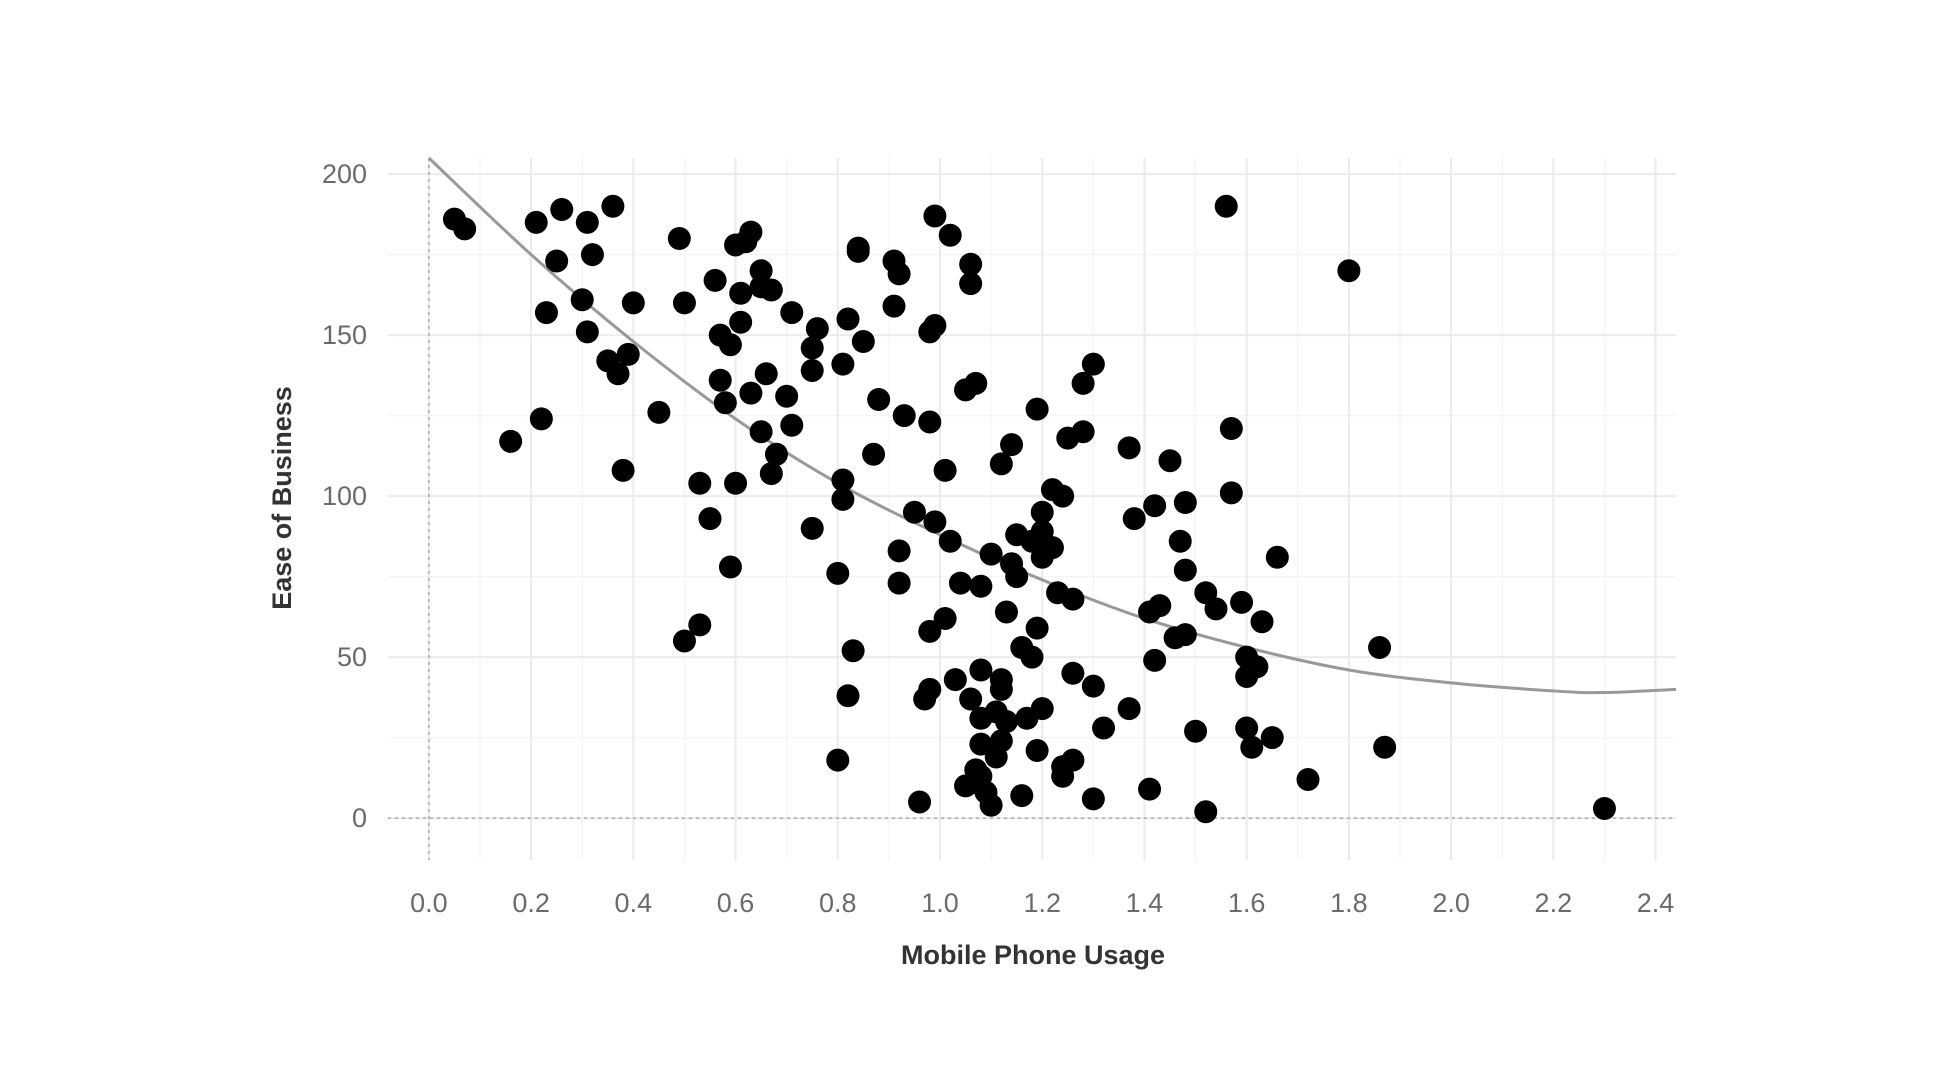  Describe the element at coordinates (1145, 903) in the screenshot. I see `x-tick-label: 1.4` at that location.